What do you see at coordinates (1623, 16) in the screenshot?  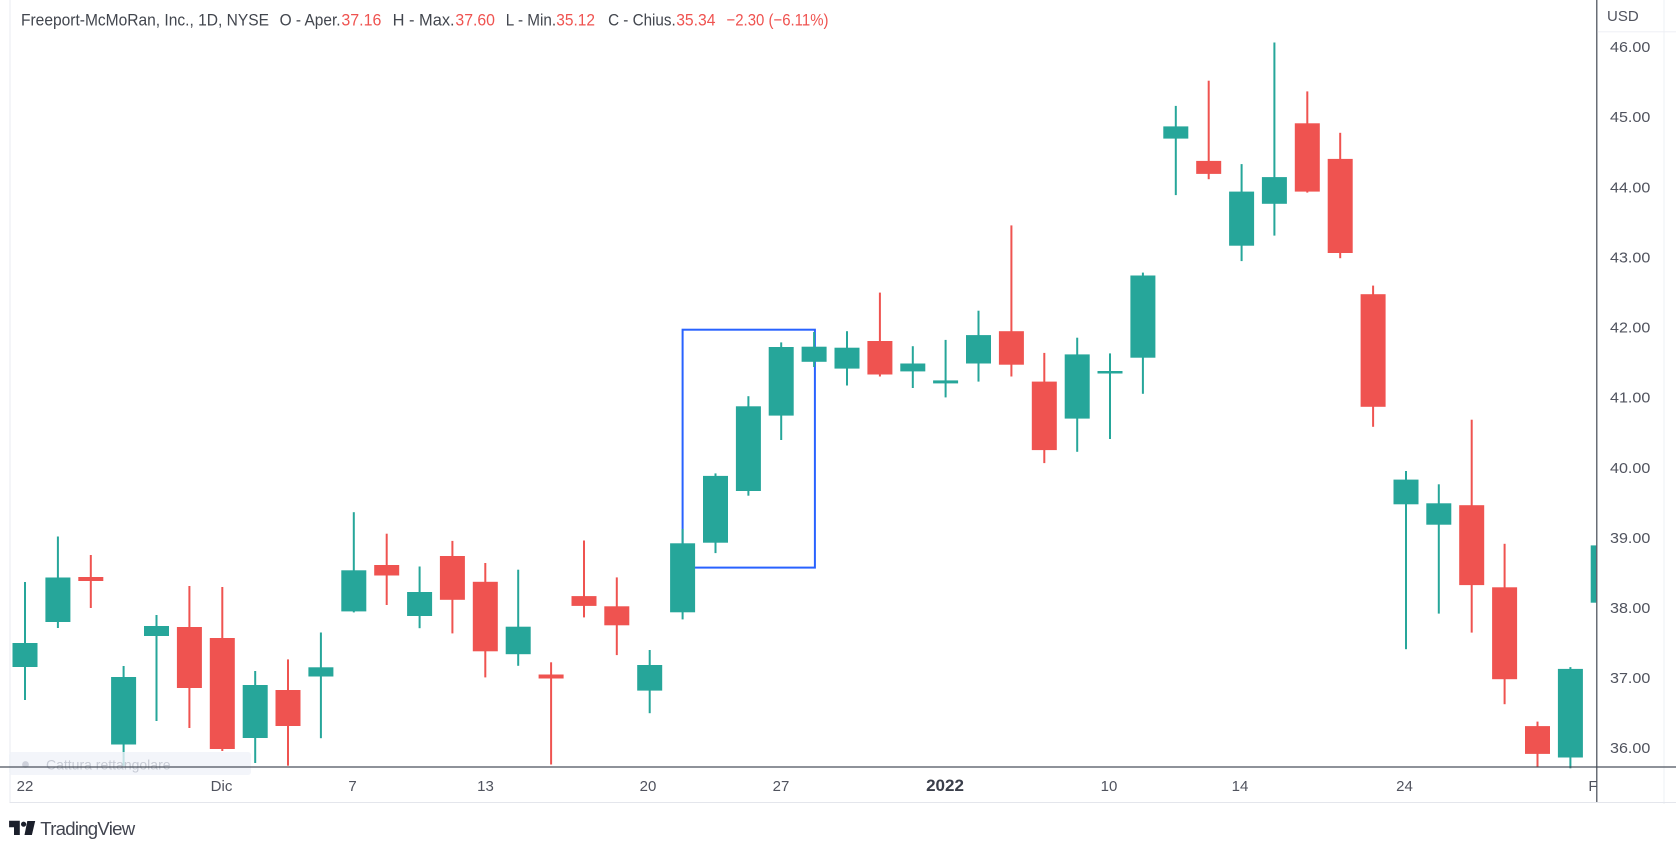 I see `svg-text: USD` at bounding box center [1623, 16].